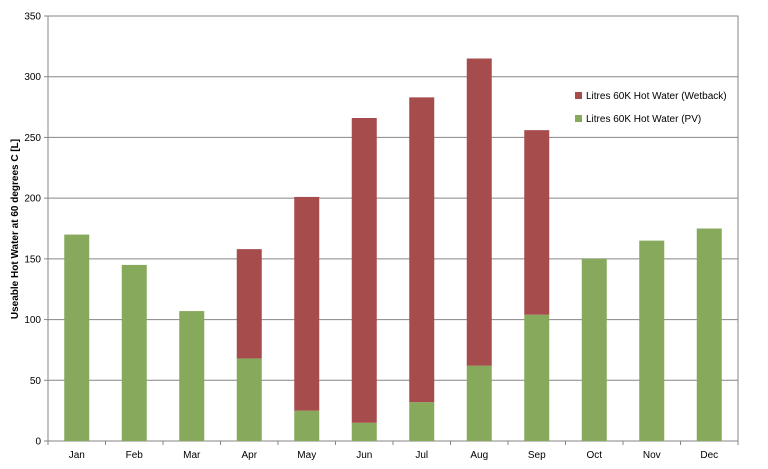 This screenshot has height=469, width=768. Describe the element at coordinates (652, 455) in the screenshot. I see `x-tick-label-nov: Nov` at that location.